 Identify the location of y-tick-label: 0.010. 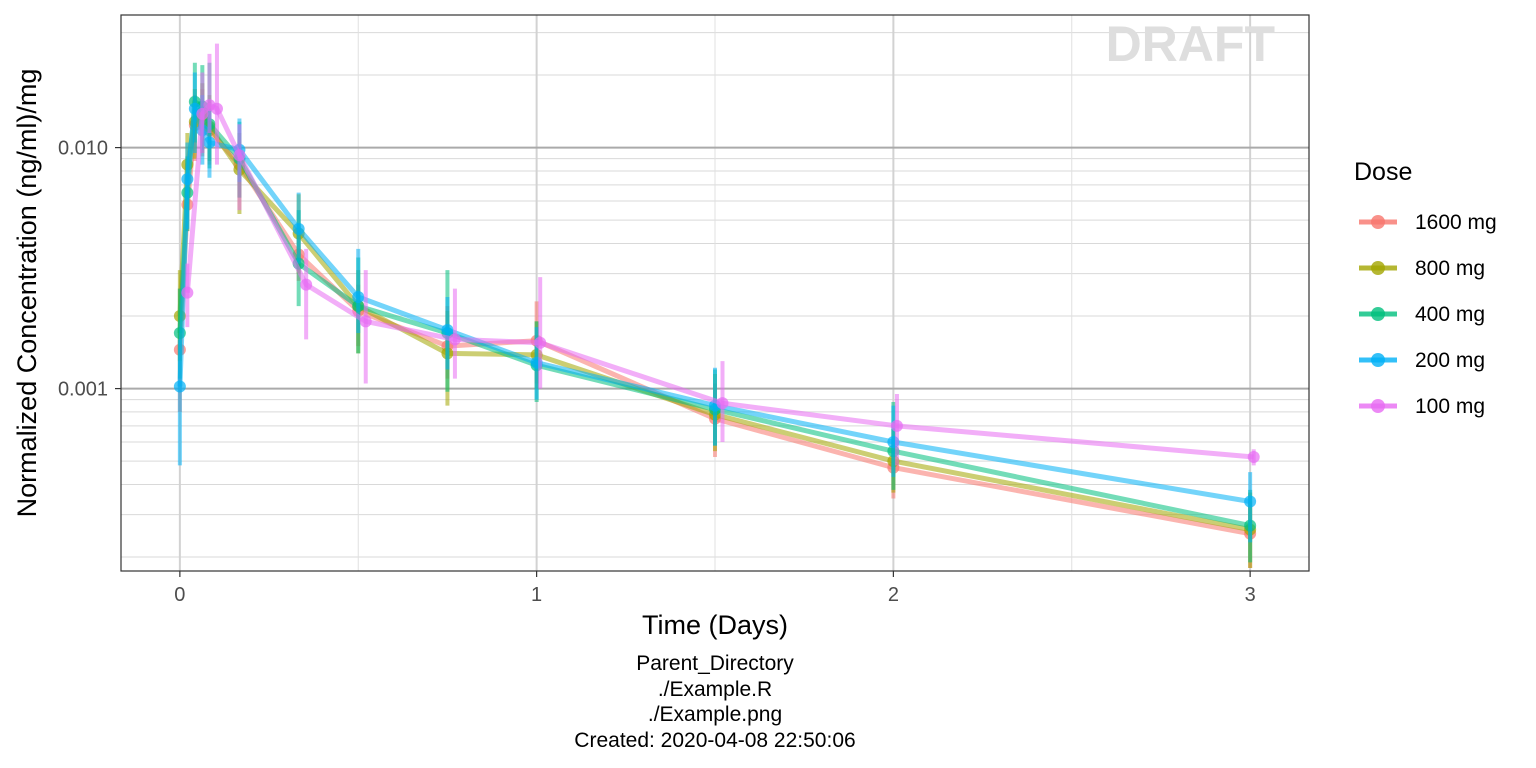
(83, 149).